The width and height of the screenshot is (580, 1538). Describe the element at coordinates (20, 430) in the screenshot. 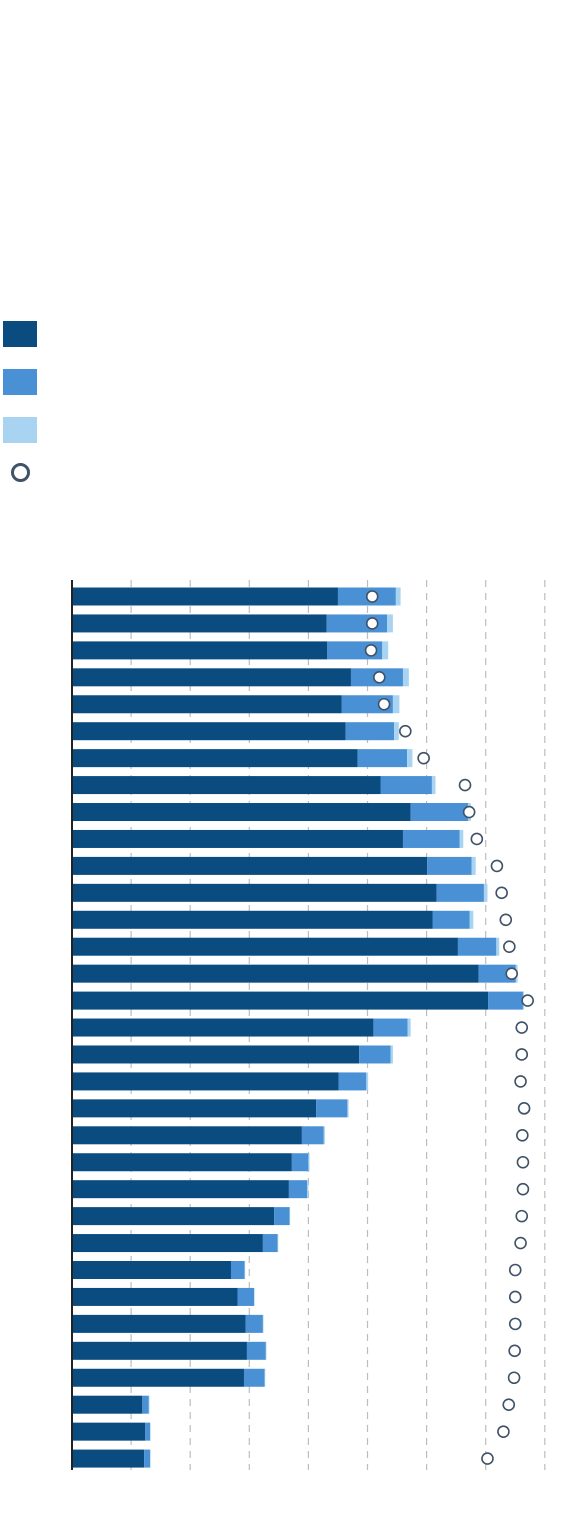

I see `legend-swatch-series3` at that location.